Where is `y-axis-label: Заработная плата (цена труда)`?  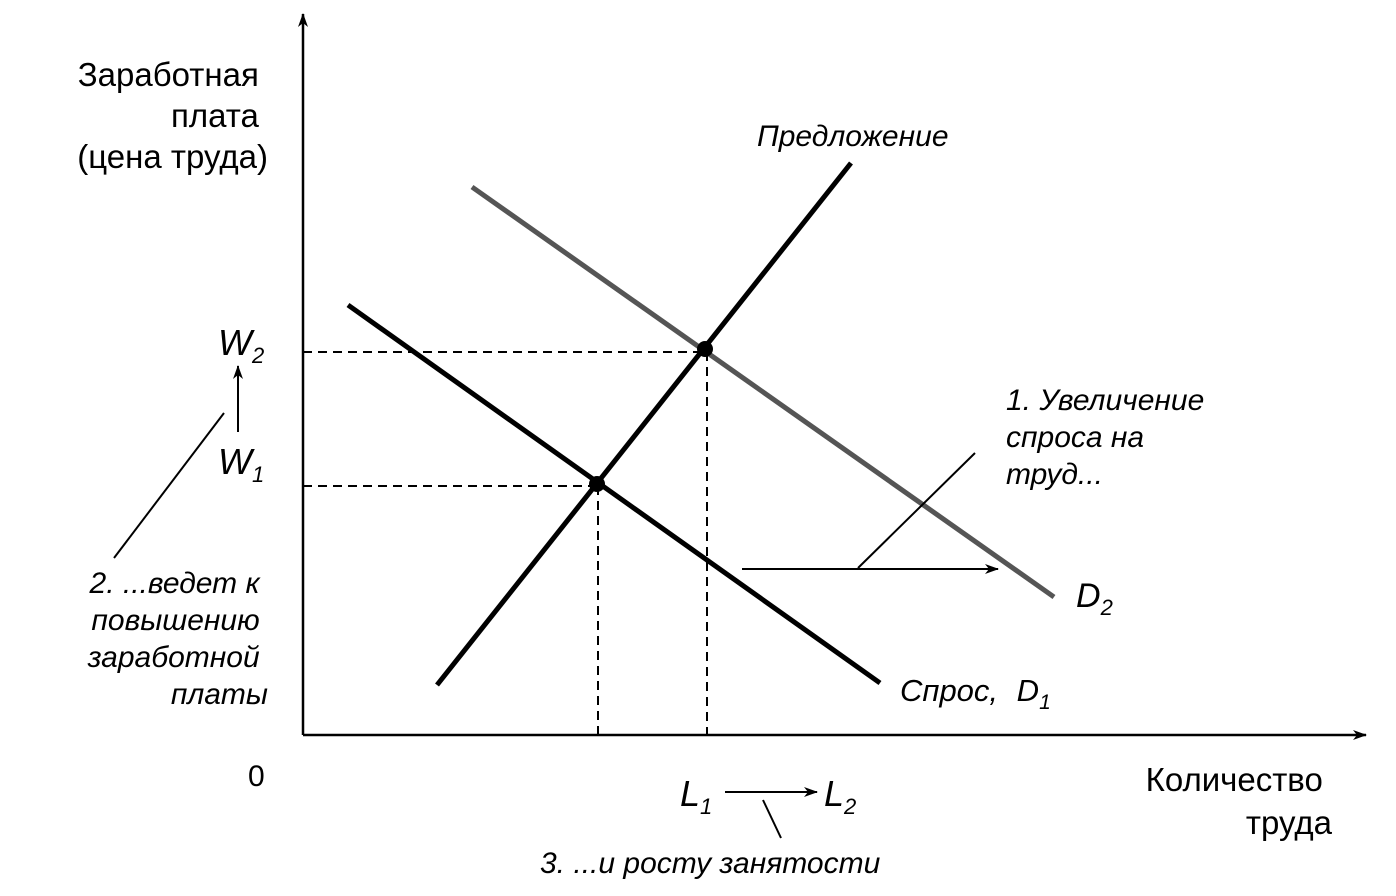 y-axis-label: Заработная плата (цена труда) is located at coordinates (172, 115).